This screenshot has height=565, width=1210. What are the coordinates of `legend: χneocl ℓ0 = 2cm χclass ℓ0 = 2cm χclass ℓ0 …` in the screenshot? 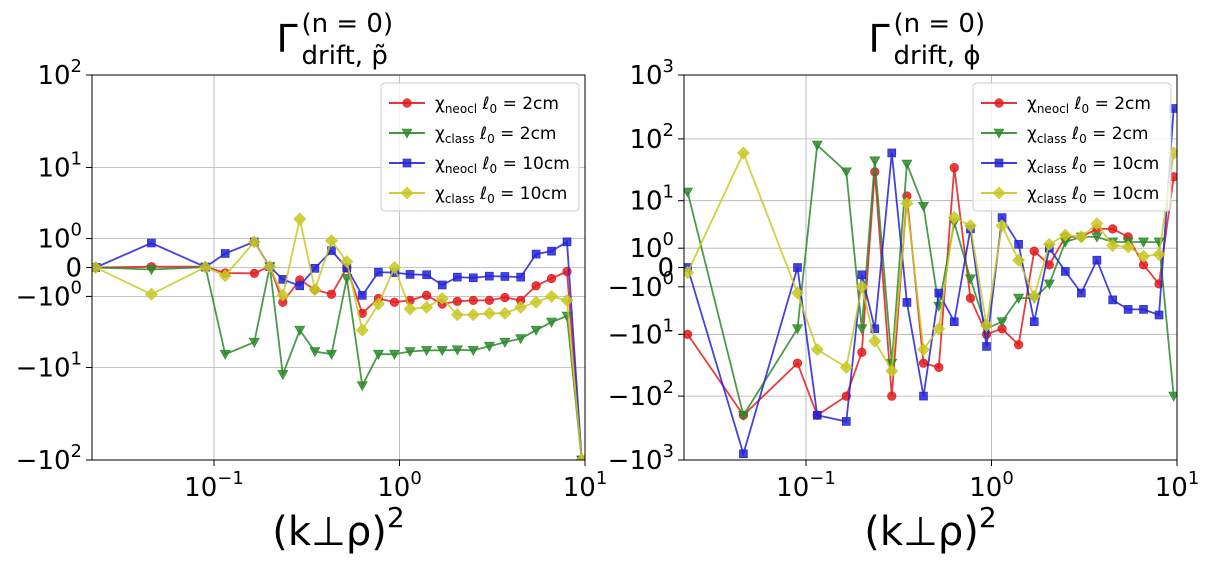 It's located at (1072, 147).